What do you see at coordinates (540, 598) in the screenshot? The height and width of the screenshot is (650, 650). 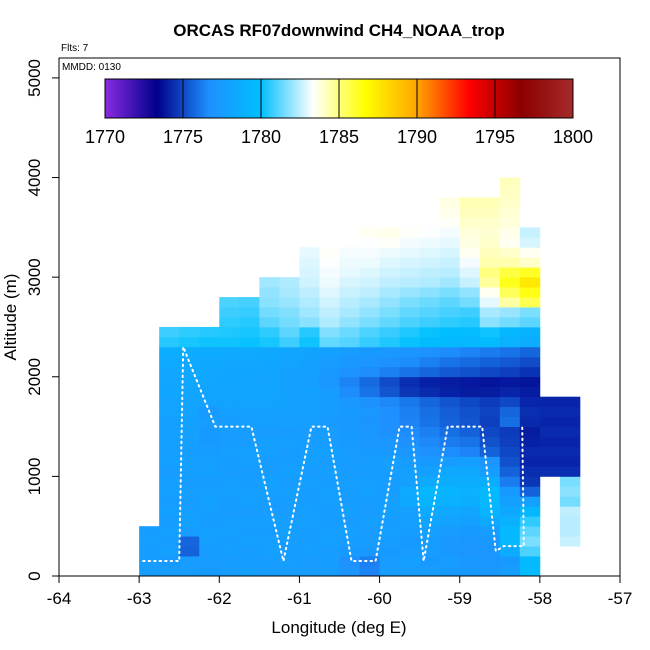 I see `x-tick-label: -58` at bounding box center [540, 598].